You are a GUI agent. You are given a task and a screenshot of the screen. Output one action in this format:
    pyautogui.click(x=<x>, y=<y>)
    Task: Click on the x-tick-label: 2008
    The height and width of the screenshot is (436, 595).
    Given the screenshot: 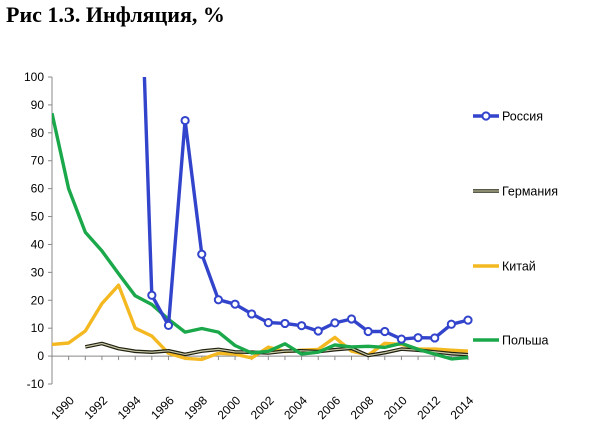 What is the action you would take?
    pyautogui.click(x=362, y=407)
    